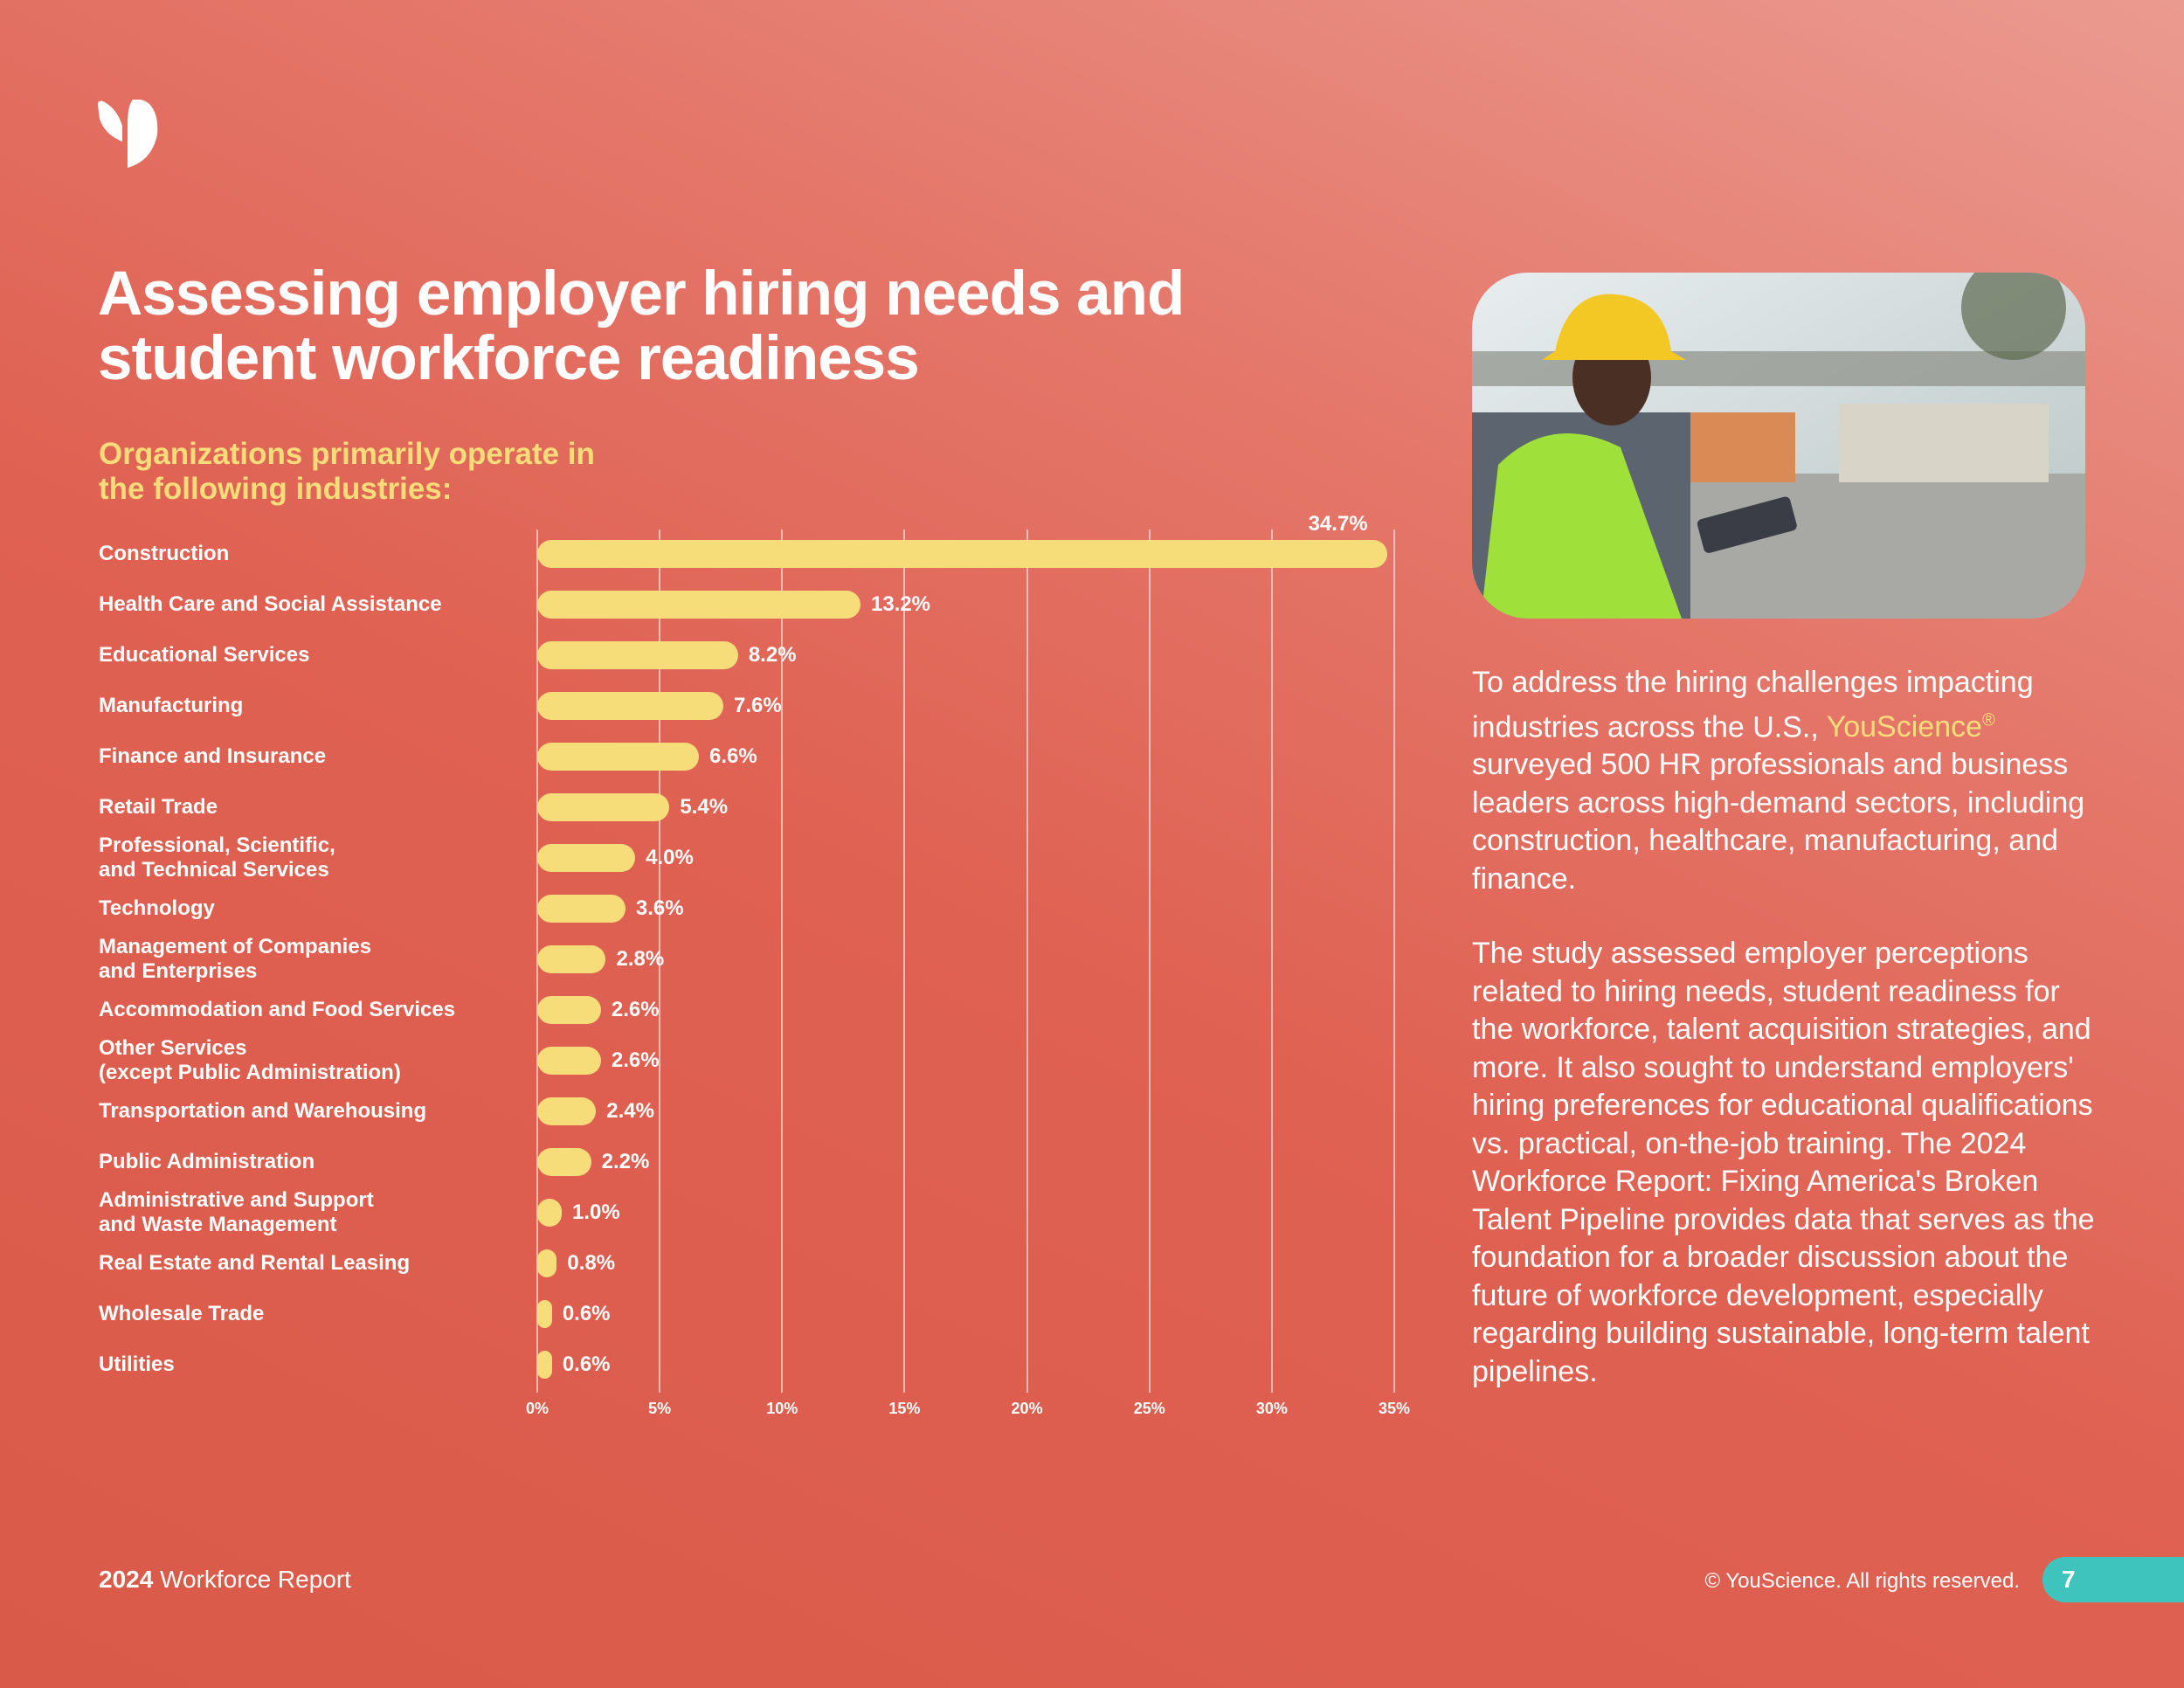 The width and height of the screenshot is (2184, 1688). Describe the element at coordinates (1989, 720) in the screenshot. I see `brand-mark: ®` at that location.